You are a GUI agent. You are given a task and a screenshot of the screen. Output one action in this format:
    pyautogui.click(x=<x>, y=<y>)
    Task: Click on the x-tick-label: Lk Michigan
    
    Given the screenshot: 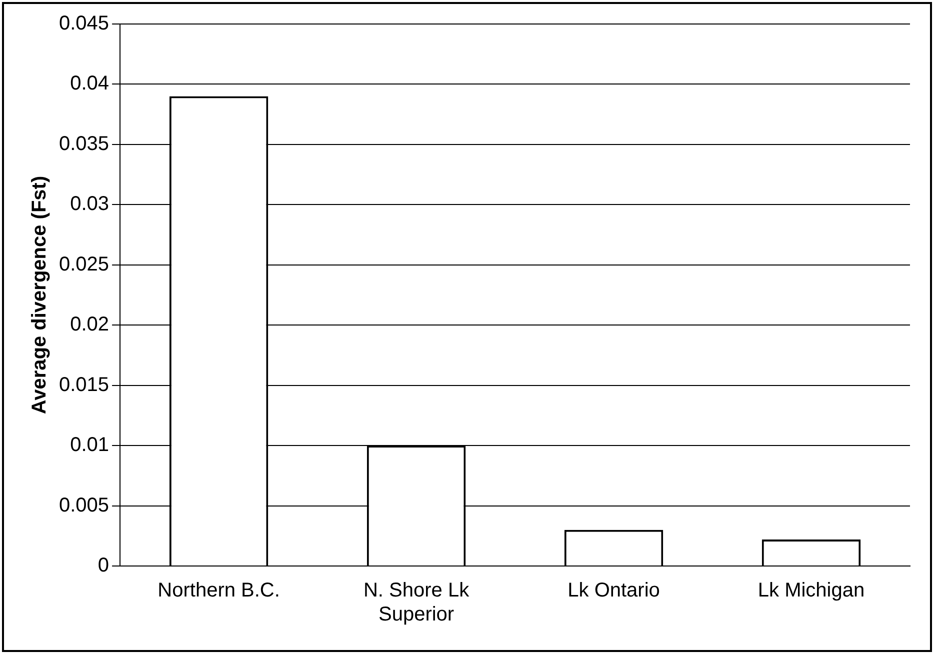 What is the action you would take?
    pyautogui.click(x=811, y=591)
    